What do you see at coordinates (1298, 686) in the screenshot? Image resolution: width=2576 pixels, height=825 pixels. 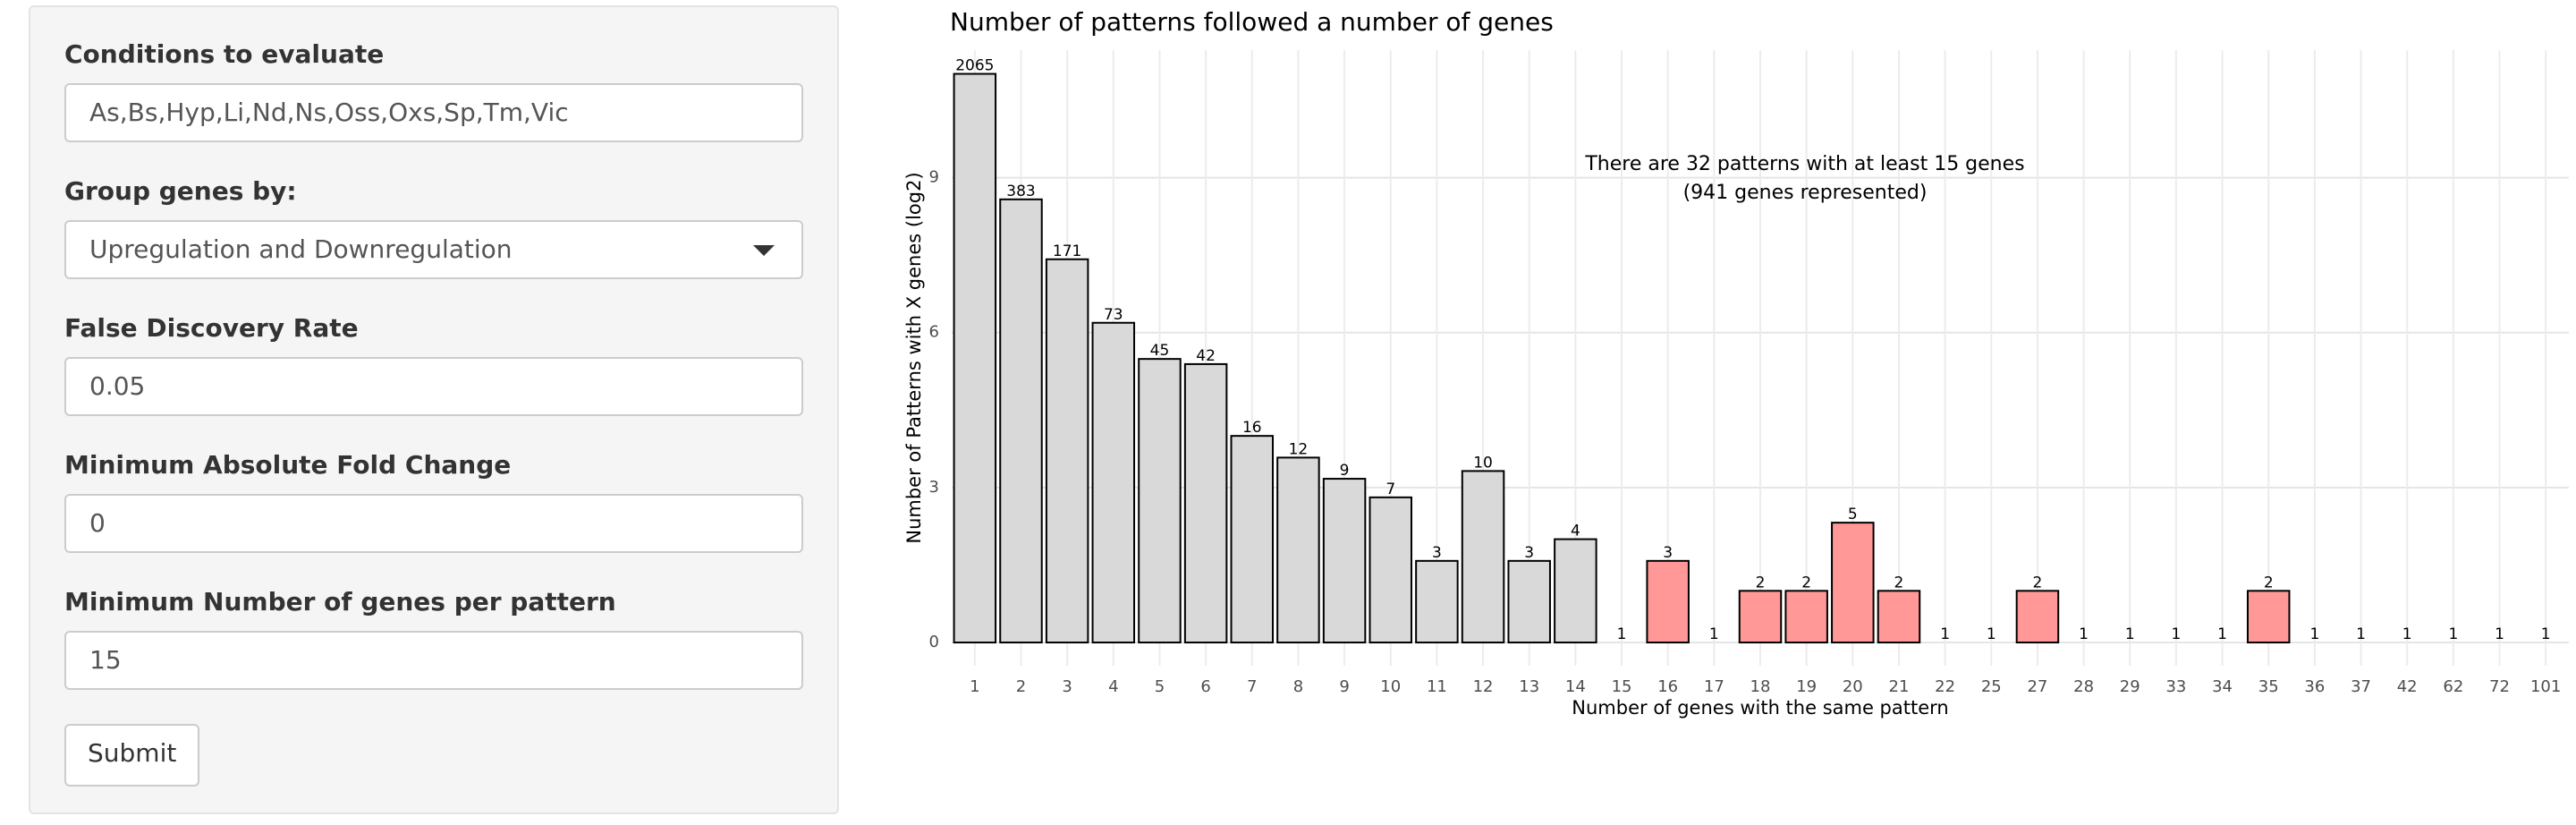 I see `x-tick-label: 8` at bounding box center [1298, 686].